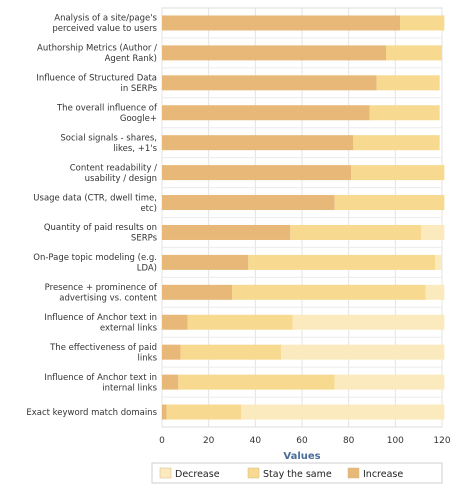 The height and width of the screenshot is (493, 467). What do you see at coordinates (107, 114) in the screenshot?
I see `category-label: The overall influence of Google+` at bounding box center [107, 114].